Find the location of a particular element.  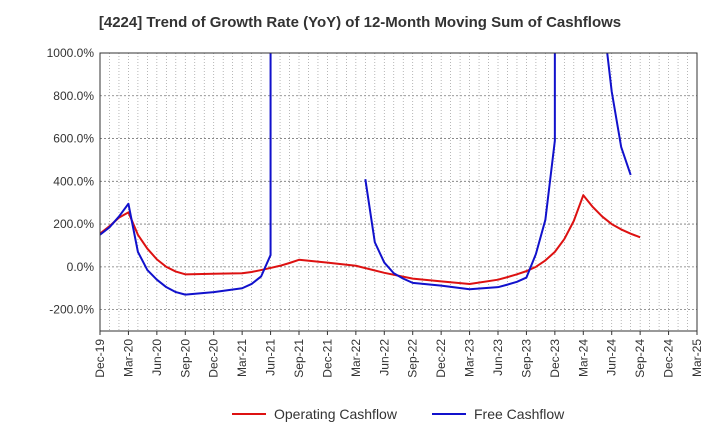

x-tick-label: Jun-24 is located at coordinates (612, 357).